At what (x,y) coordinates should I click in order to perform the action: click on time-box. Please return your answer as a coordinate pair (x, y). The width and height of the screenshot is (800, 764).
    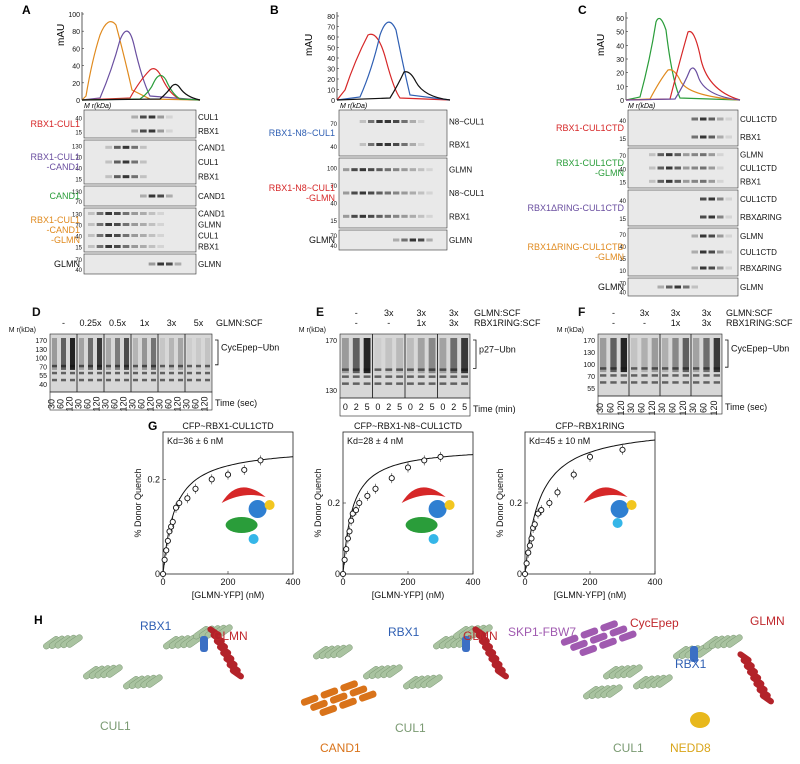
    Looking at the image, I should click on (405, 407).